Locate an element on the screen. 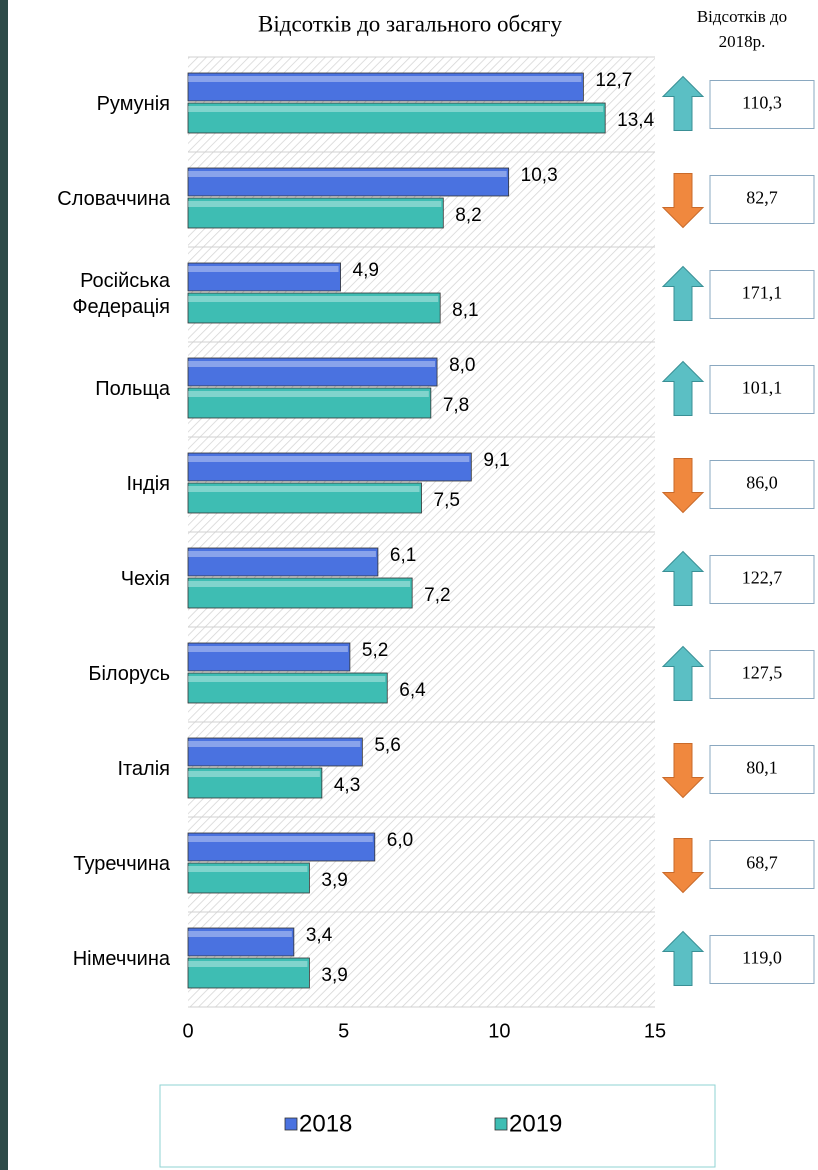 Image resolution: width=818 pixels, height=1170 pixels. value-label: 4,9 is located at coordinates (366, 270).